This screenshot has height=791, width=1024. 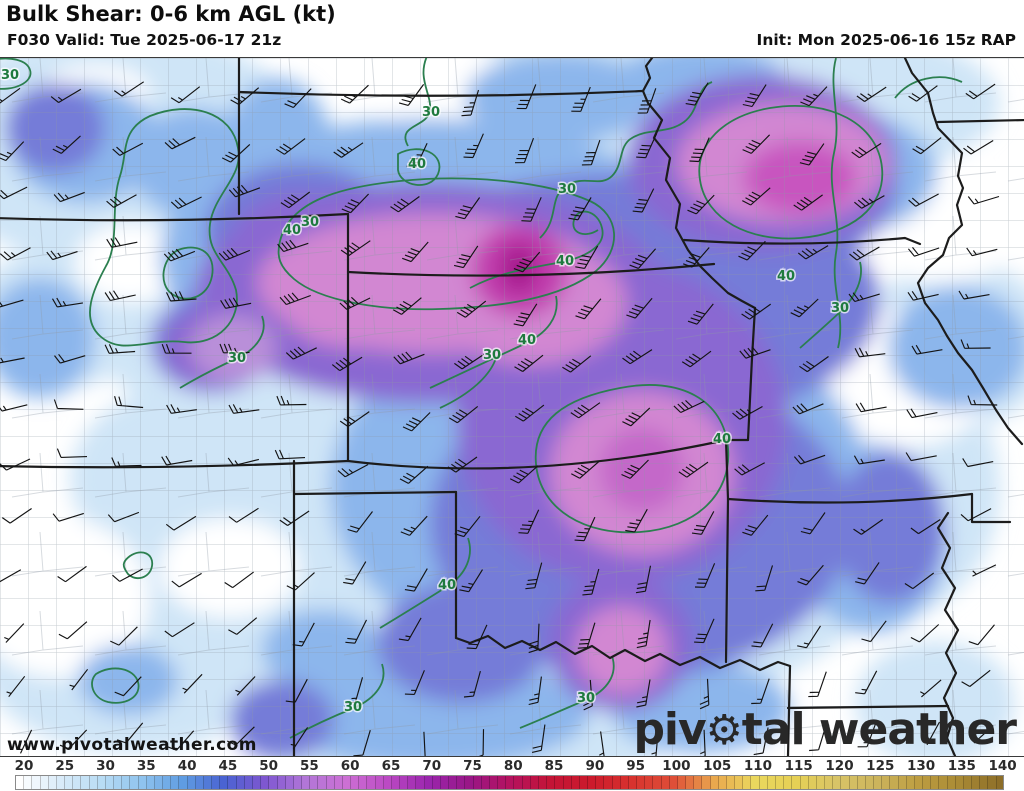 I want to click on logo-text-post: tal weather, so click(x=879, y=729).